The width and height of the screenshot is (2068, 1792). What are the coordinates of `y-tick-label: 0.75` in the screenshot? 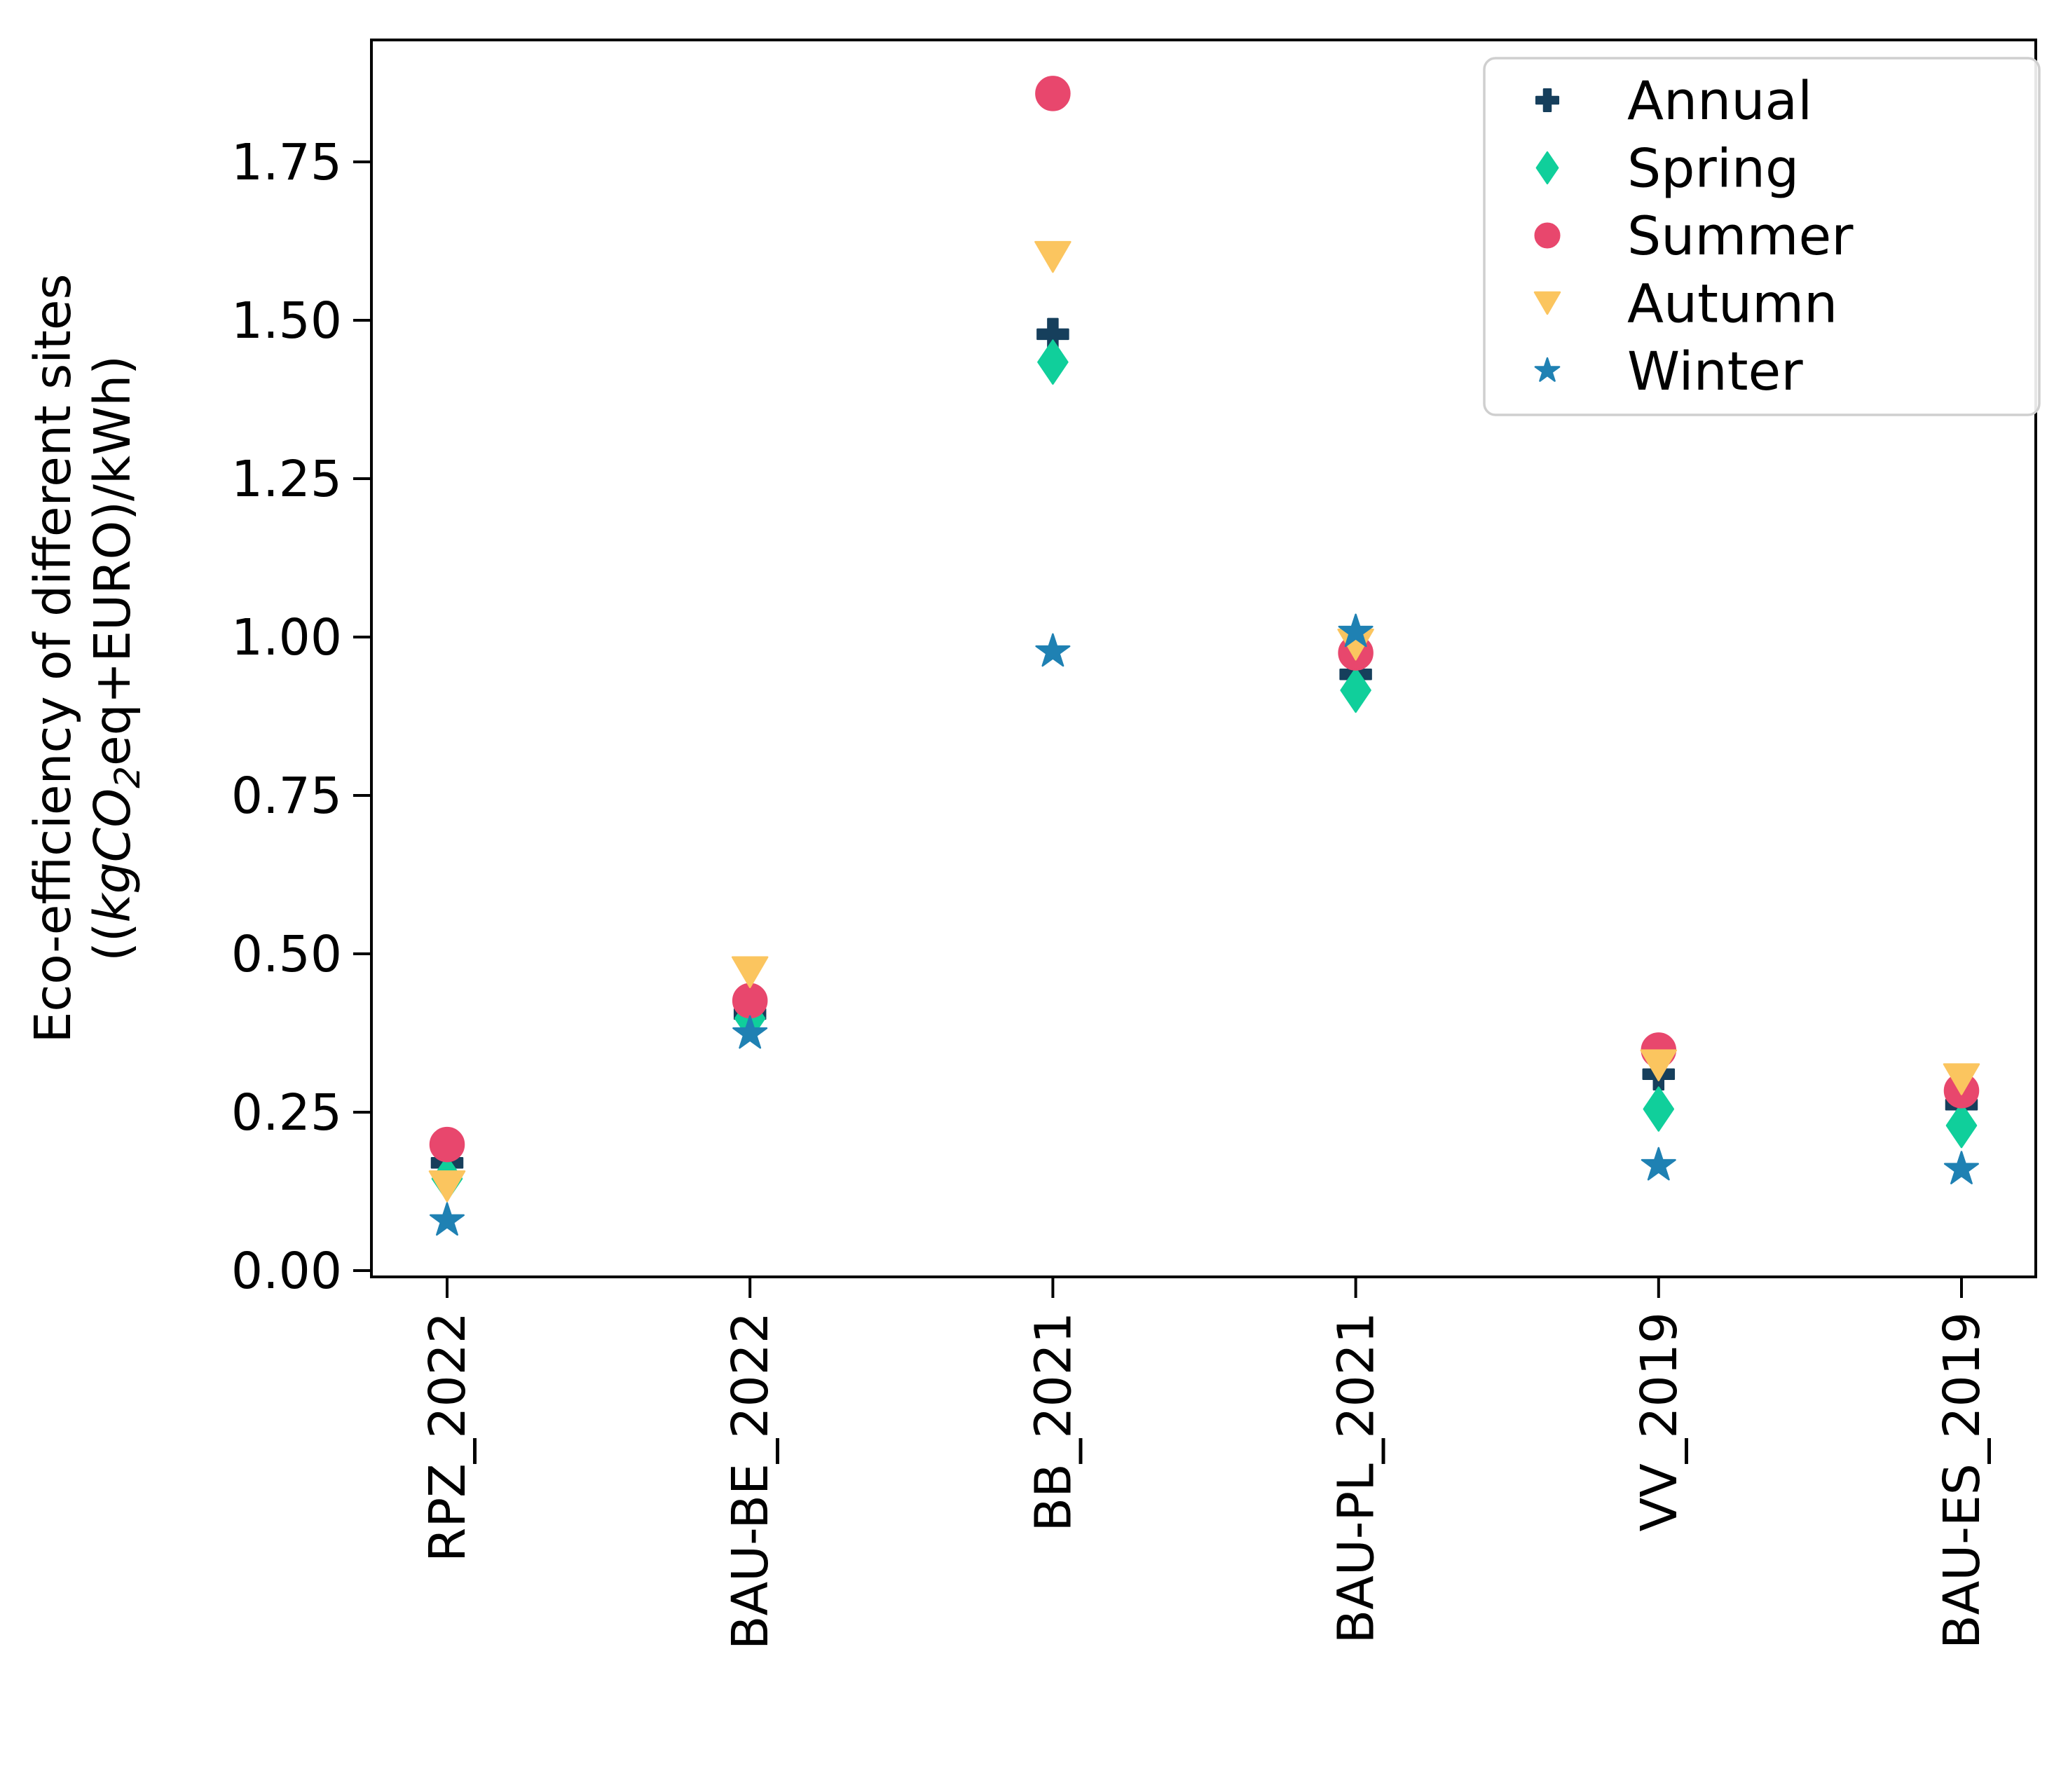 It's located at (286, 796).